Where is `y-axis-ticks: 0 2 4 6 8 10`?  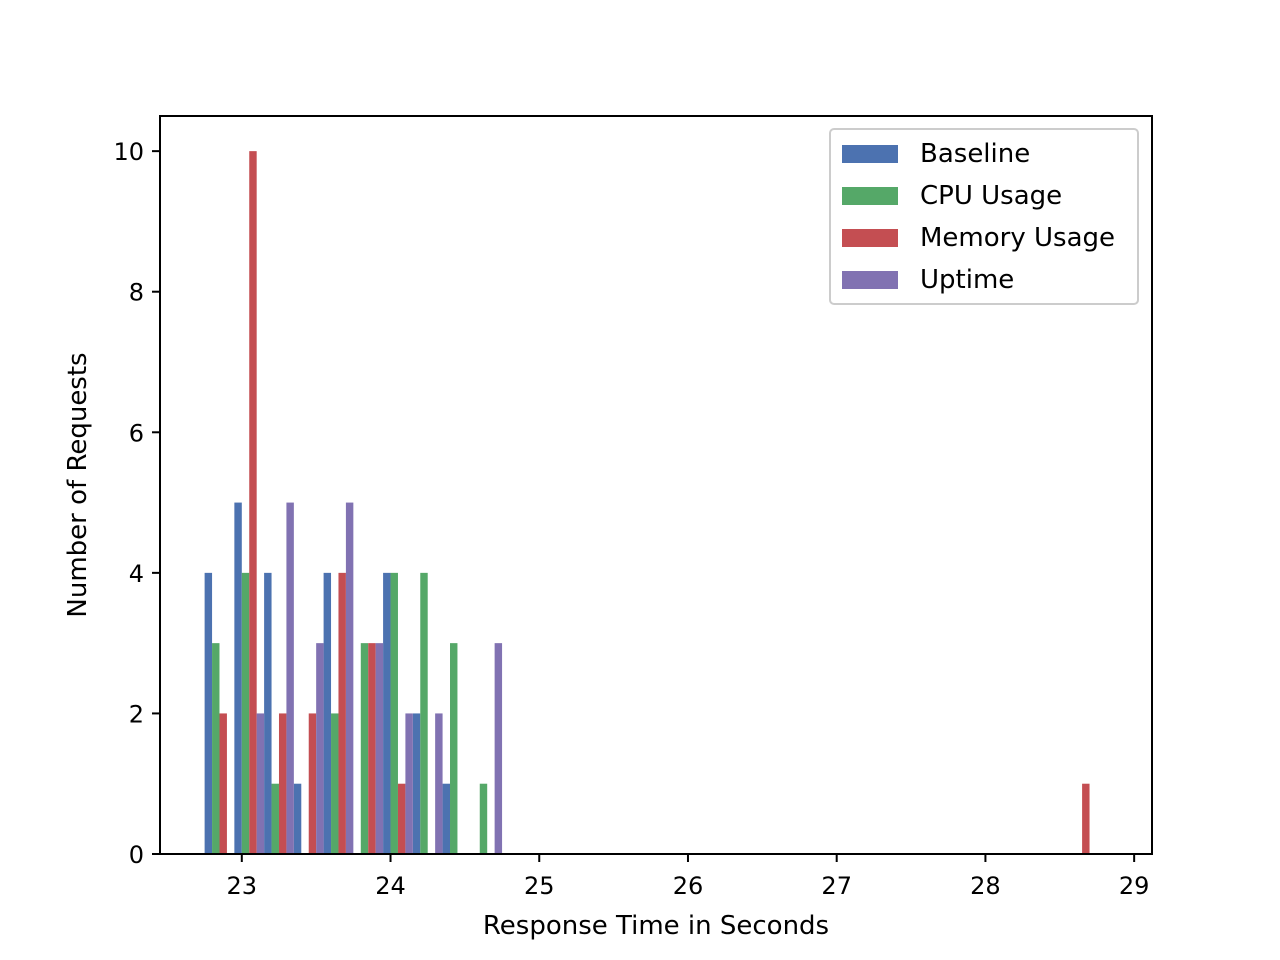
y-axis-ticks: 0 2 4 6 8 10 is located at coordinates (136, 503).